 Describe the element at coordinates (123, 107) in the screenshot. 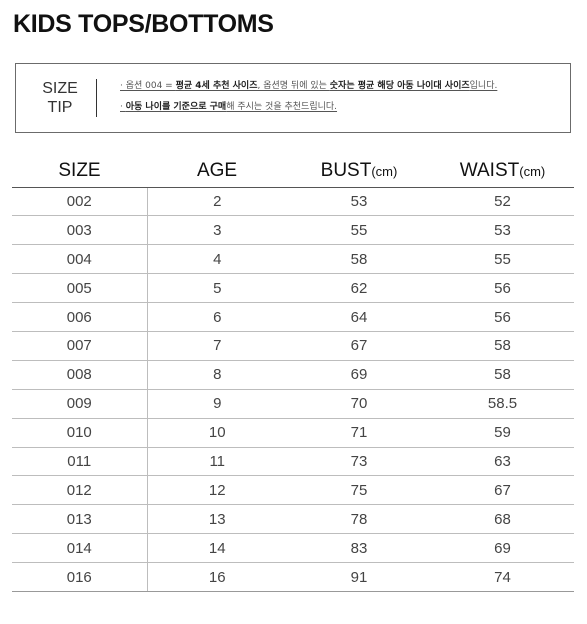

I see `tip-line-2-part: ·` at that location.